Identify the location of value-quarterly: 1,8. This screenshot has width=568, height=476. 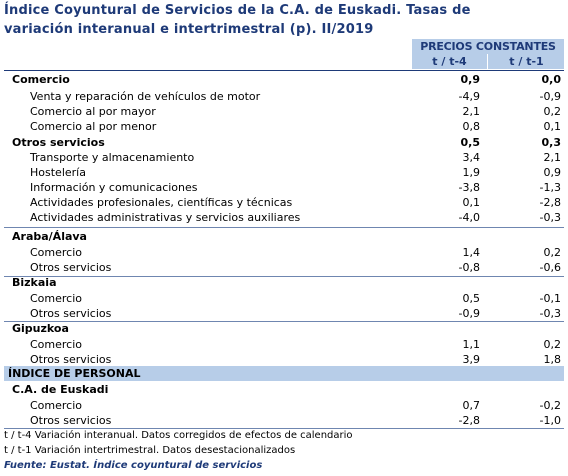
(552, 359).